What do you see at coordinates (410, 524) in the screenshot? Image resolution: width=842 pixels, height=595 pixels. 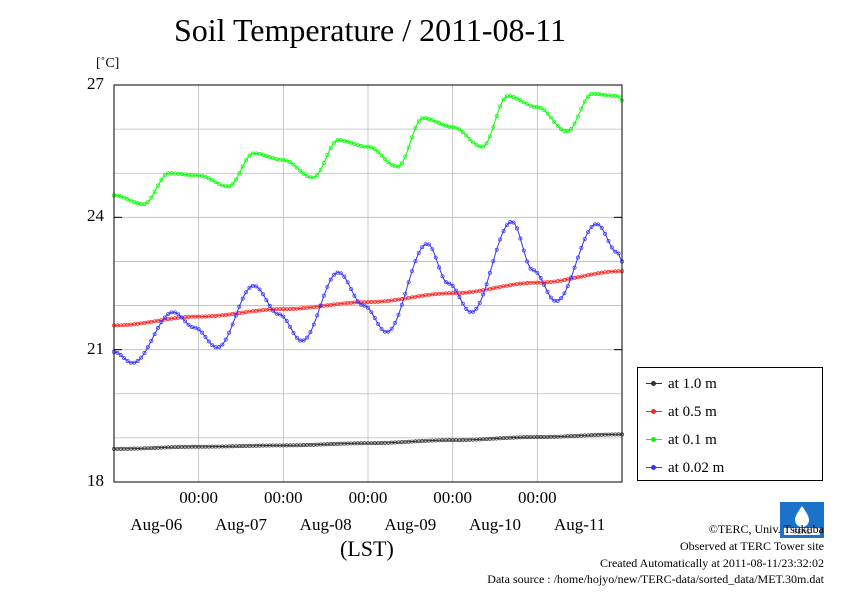 I see `x-tick-date-label: Aug-09` at bounding box center [410, 524].